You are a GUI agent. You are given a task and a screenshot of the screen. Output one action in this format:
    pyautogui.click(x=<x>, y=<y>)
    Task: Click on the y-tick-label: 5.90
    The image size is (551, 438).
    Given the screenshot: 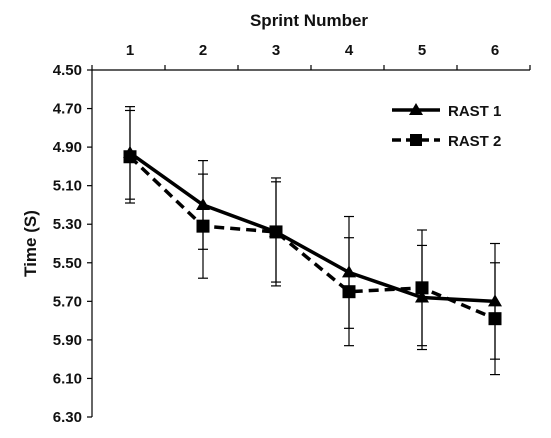 What is the action you would take?
    pyautogui.click(x=67, y=340)
    